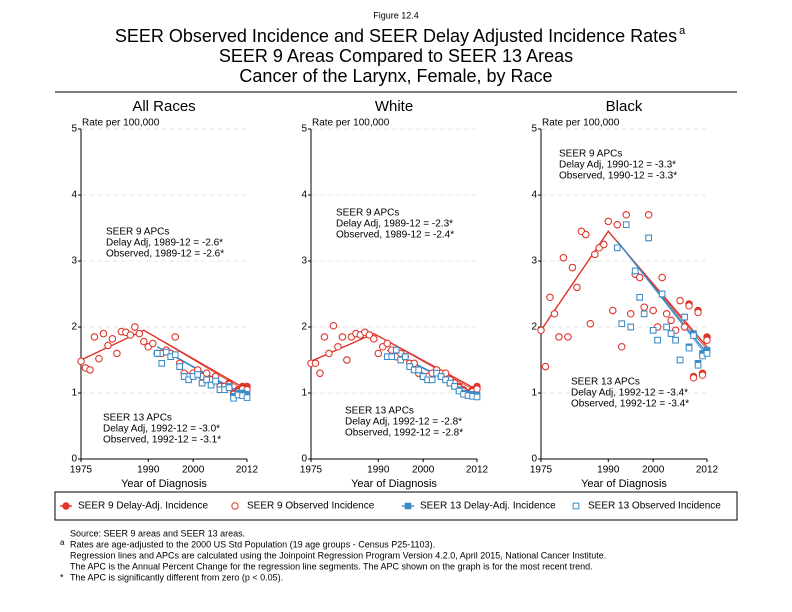 This screenshot has width=792, height=612. I want to click on x-tick-label: 2000, so click(193, 470).